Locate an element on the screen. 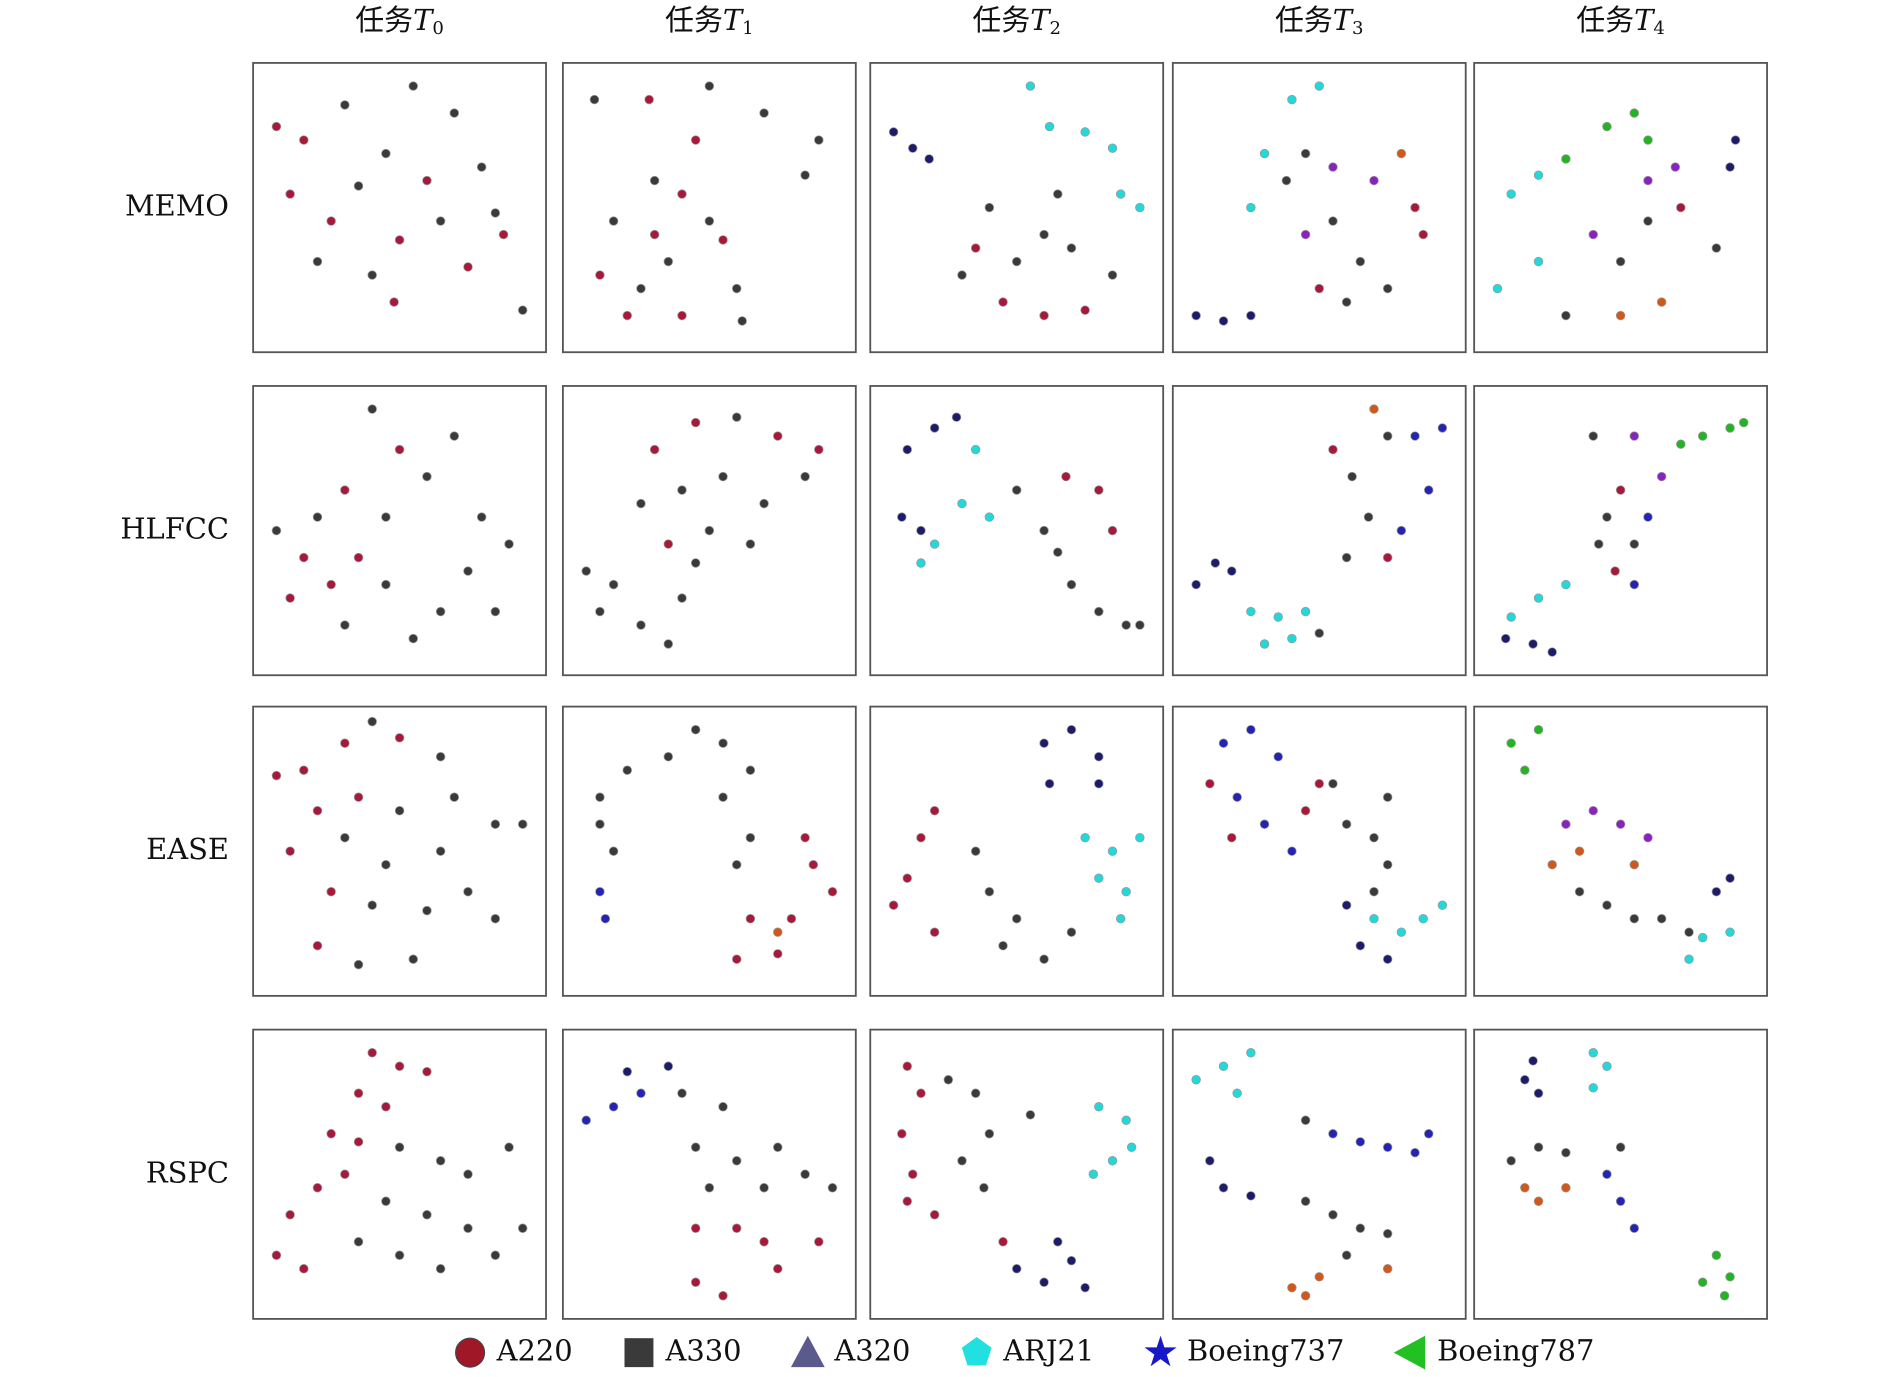 The image size is (1890, 1377). column-header: 任务T0 is located at coordinates (399, 21).